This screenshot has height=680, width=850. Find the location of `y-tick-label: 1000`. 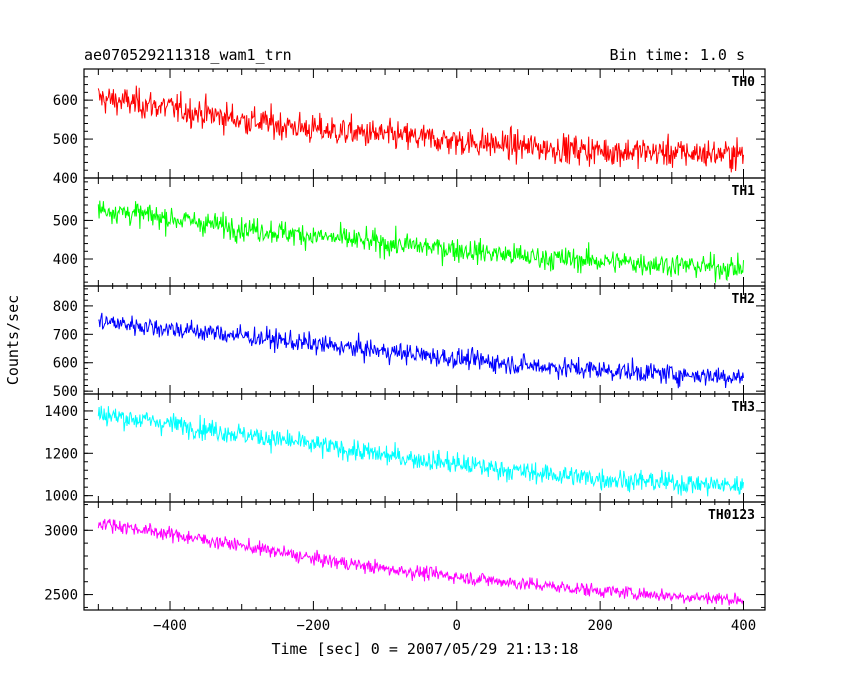

y-tick-label: 1000 is located at coordinates (61, 497).